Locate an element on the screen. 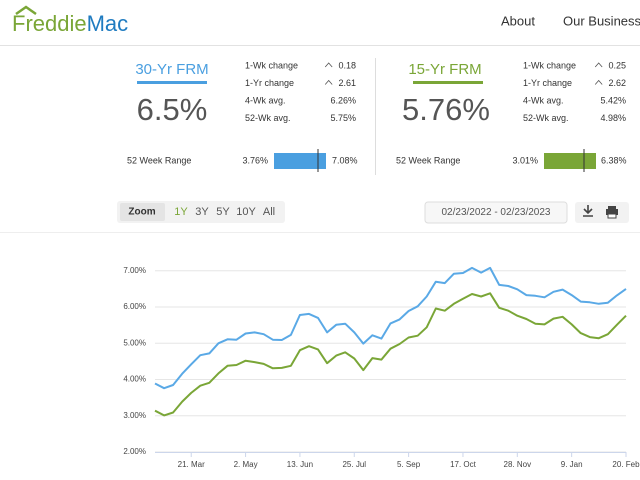  logo-second: Mac is located at coordinates (108, 23).